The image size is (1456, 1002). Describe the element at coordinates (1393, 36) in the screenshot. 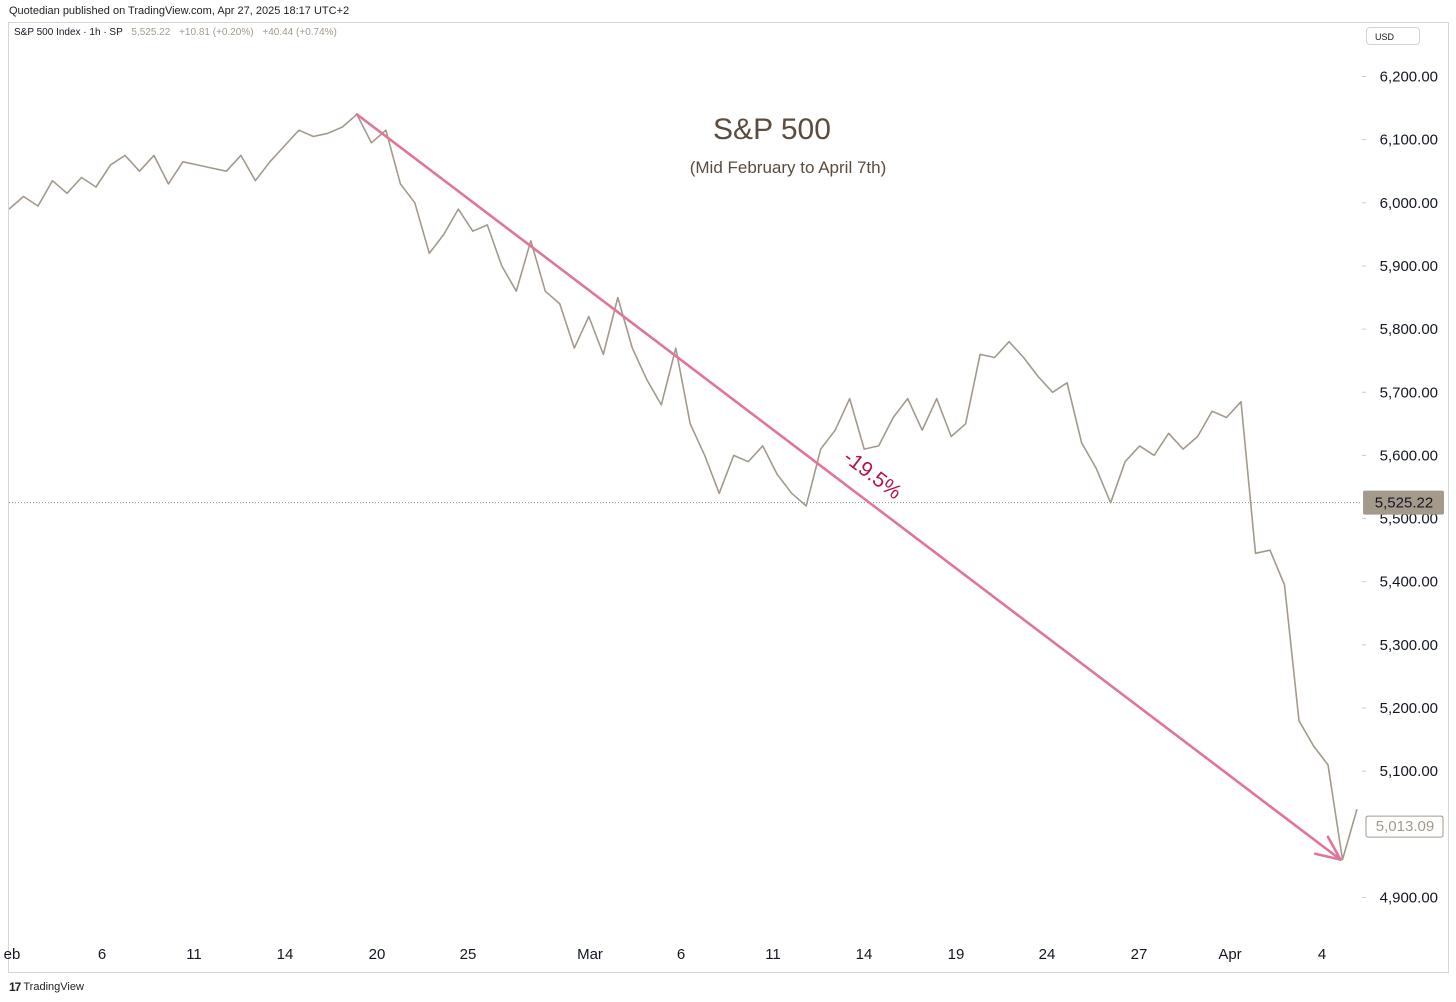

I see `currency-selector: USD` at that location.